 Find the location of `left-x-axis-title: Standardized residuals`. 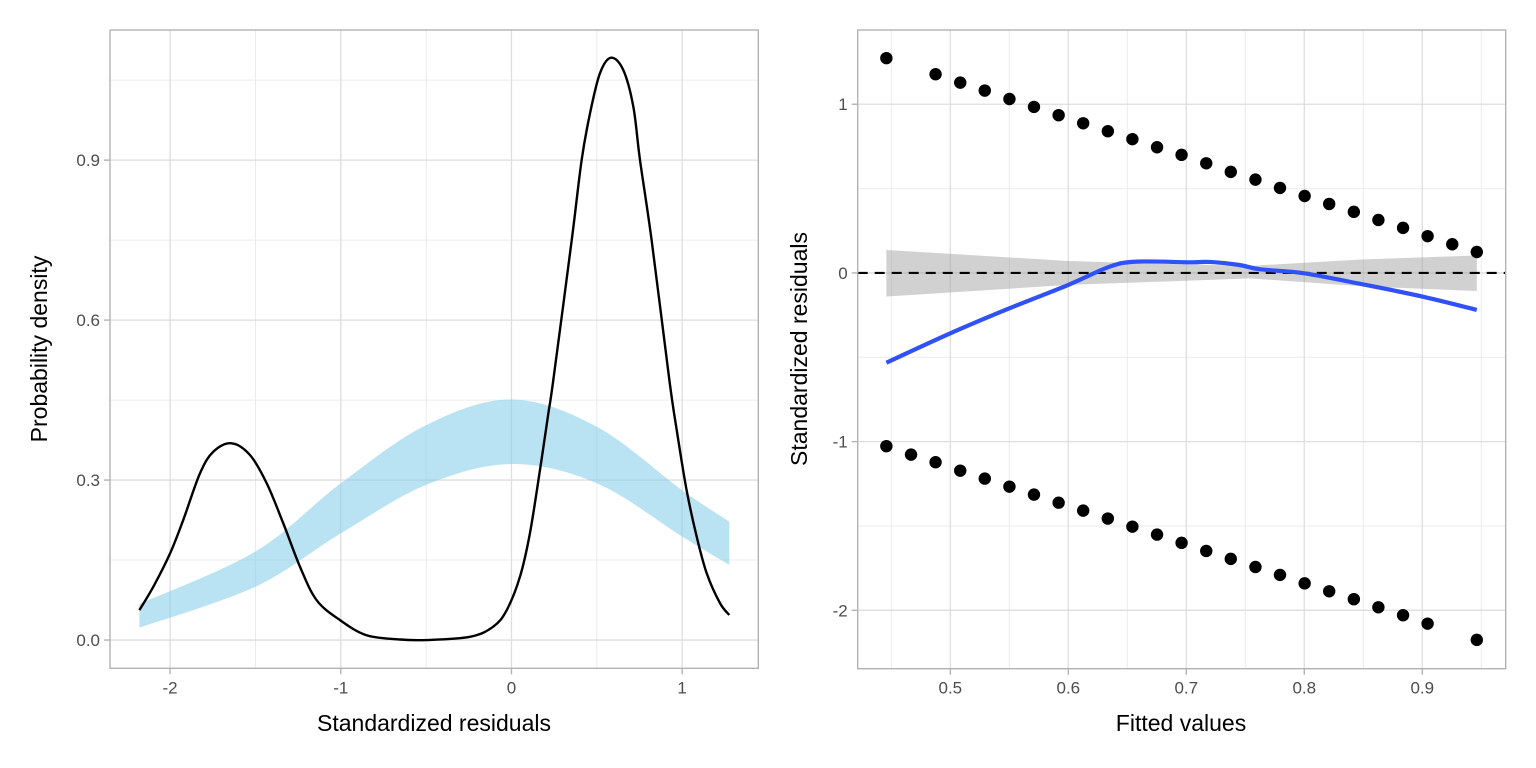

left-x-axis-title: Standardized residuals is located at coordinates (434, 723).